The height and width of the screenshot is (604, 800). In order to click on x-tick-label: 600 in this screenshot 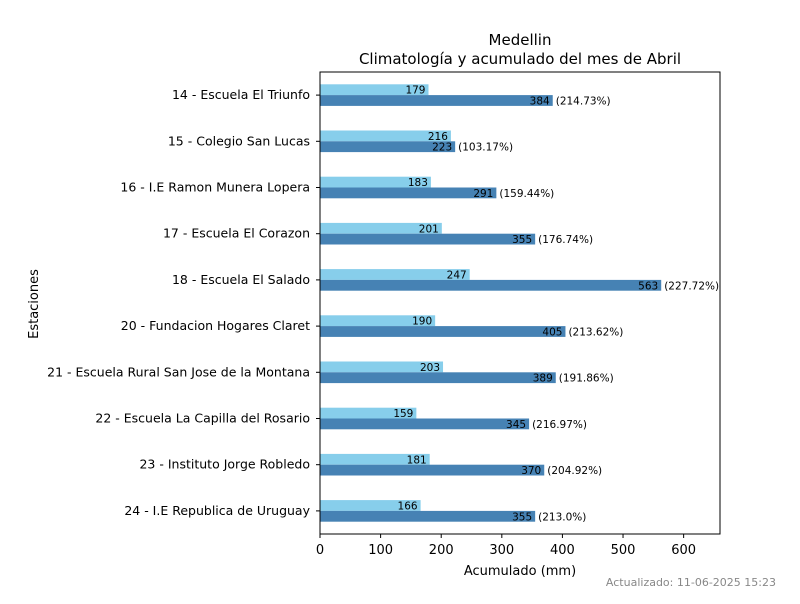, I will do `click(683, 550)`.